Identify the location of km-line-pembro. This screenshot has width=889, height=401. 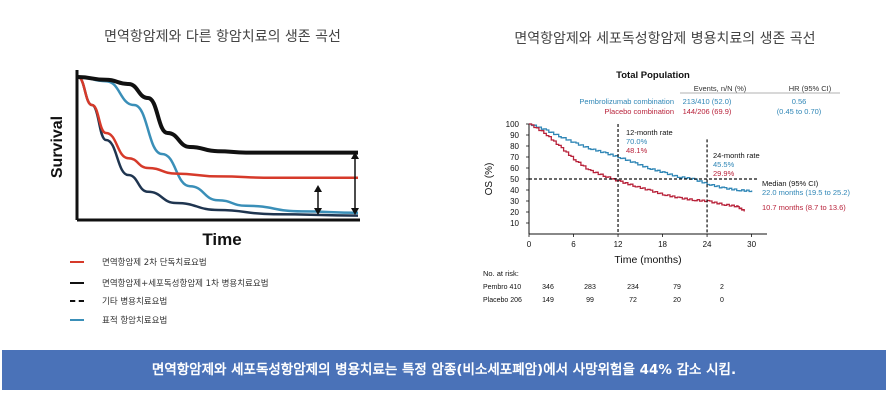
(641, 158).